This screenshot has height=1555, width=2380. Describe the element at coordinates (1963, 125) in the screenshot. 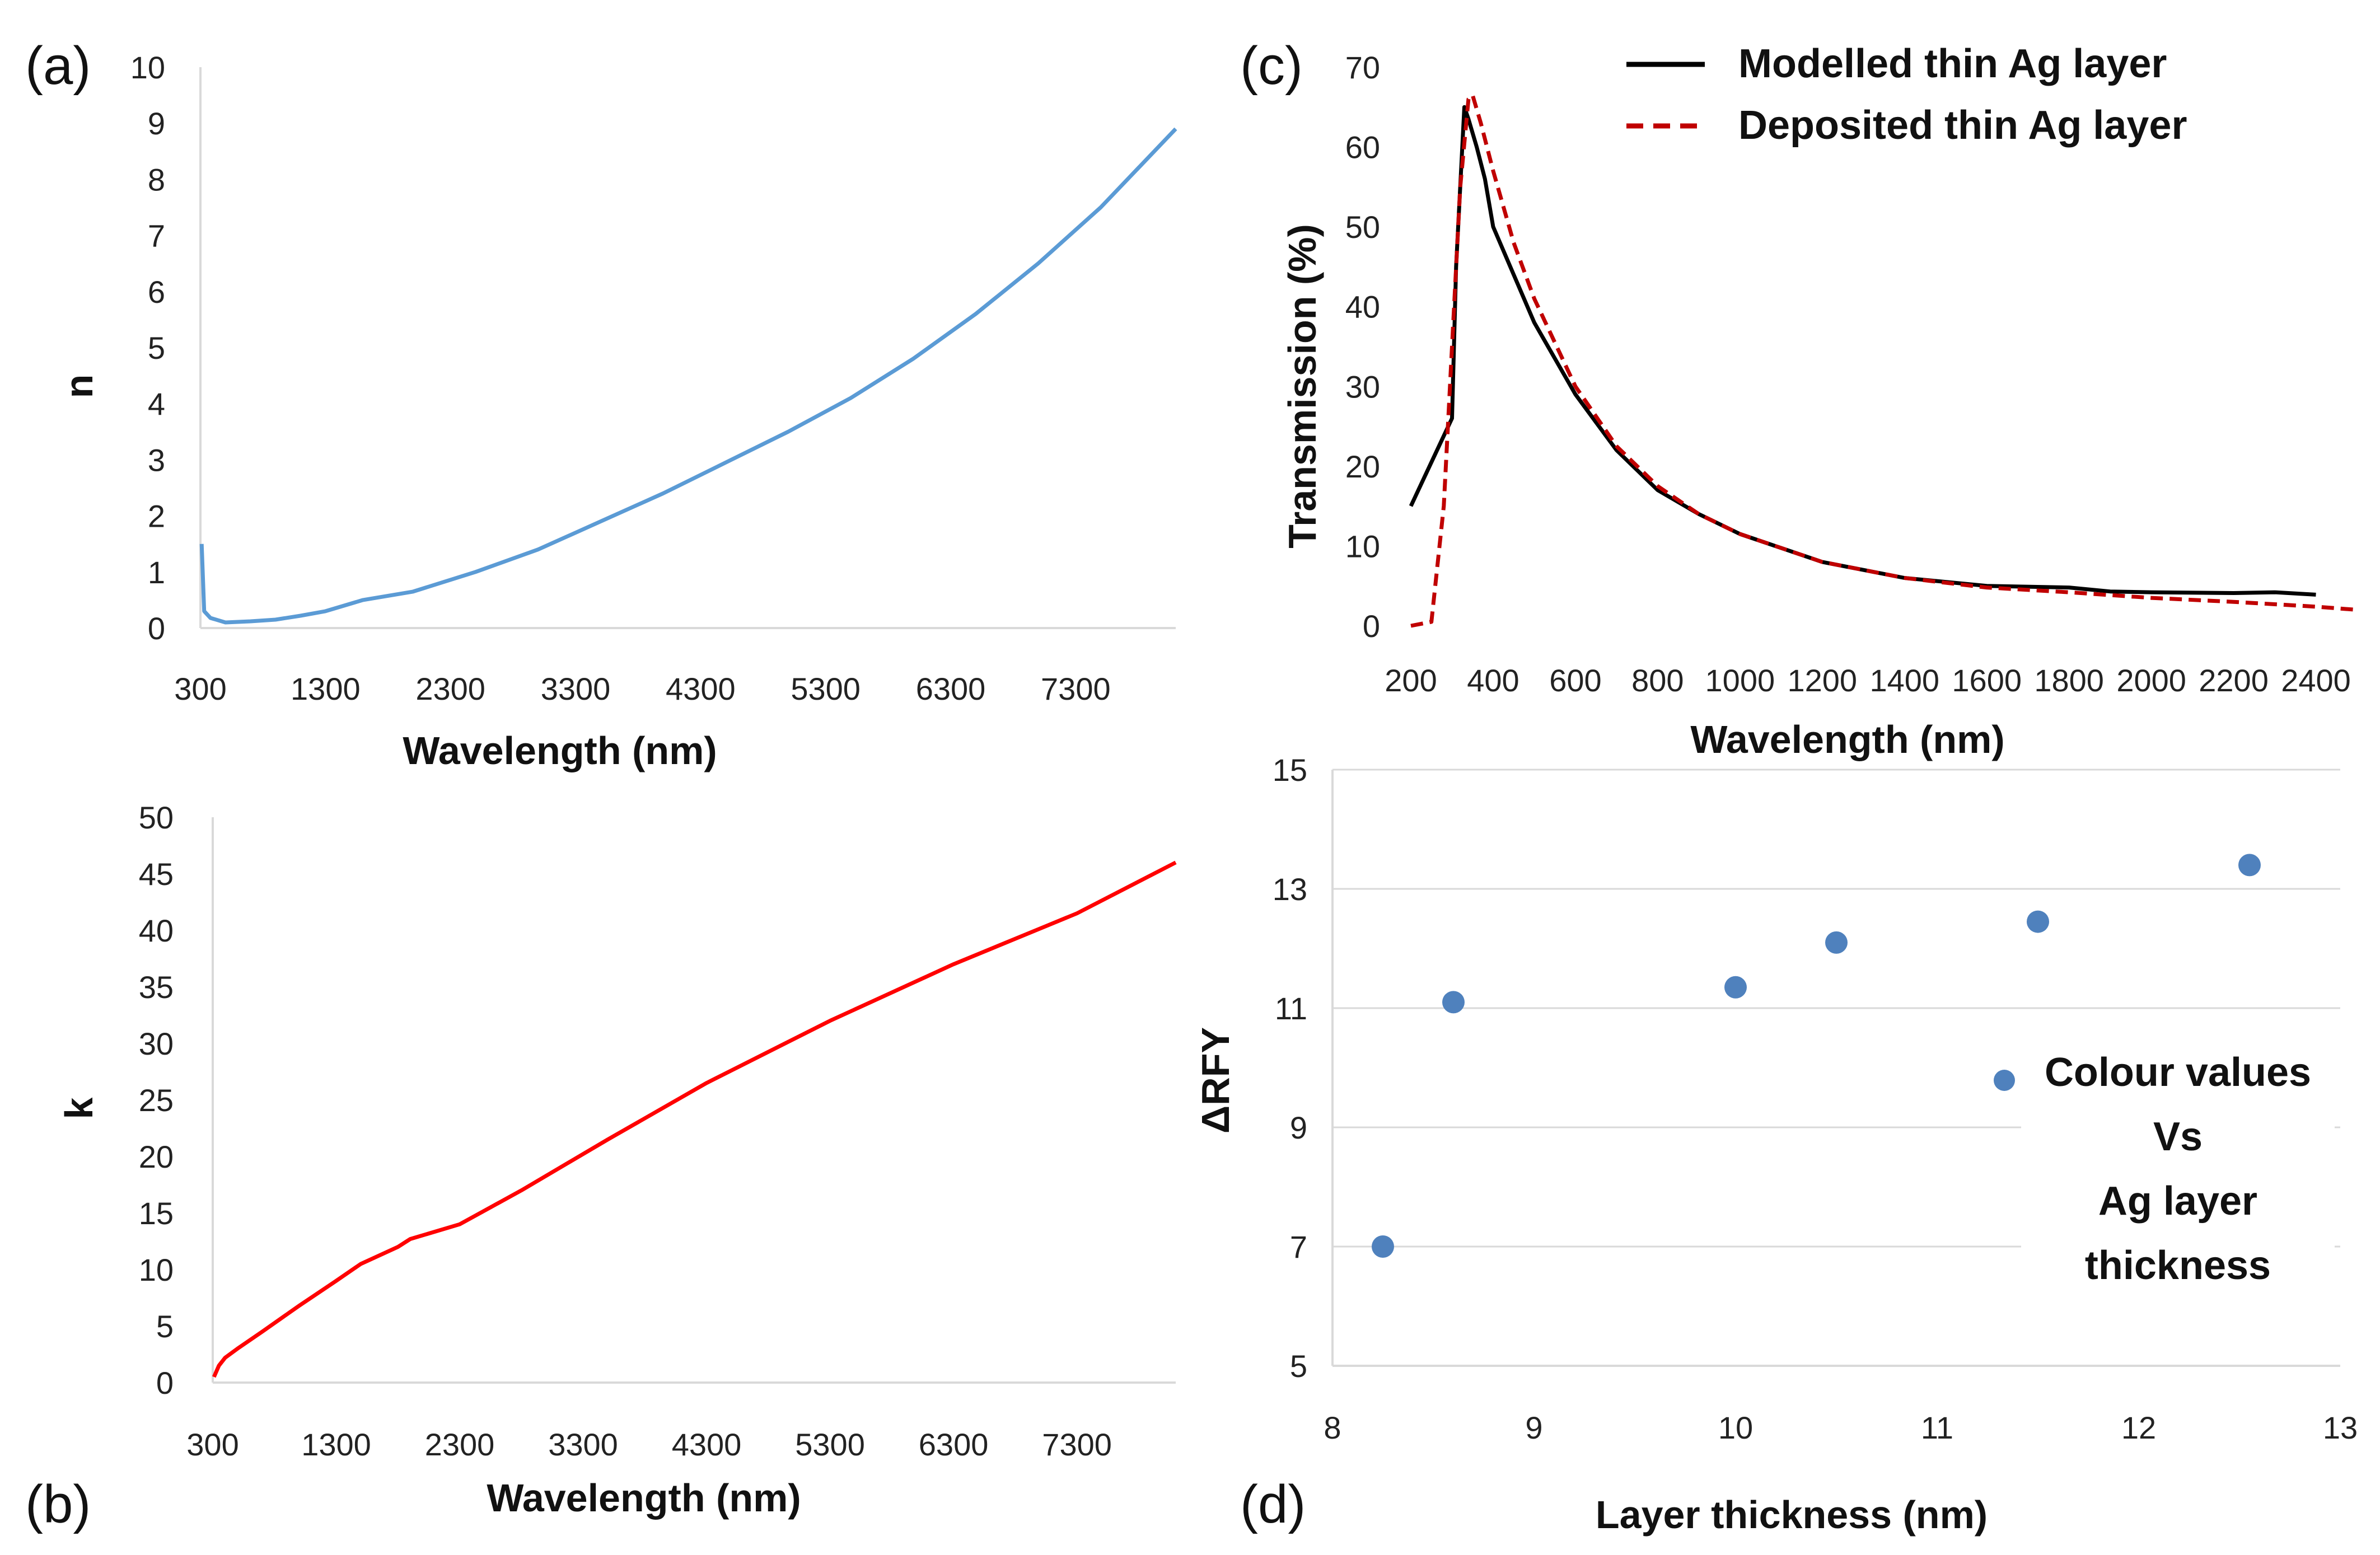

I see `legend-deposited-label: Deposited thin Ag layer` at that location.